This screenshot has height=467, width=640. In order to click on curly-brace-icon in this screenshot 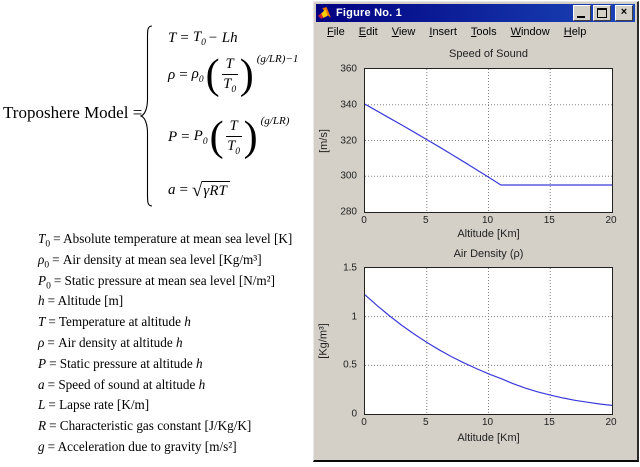, I will do `click(146, 116)`.